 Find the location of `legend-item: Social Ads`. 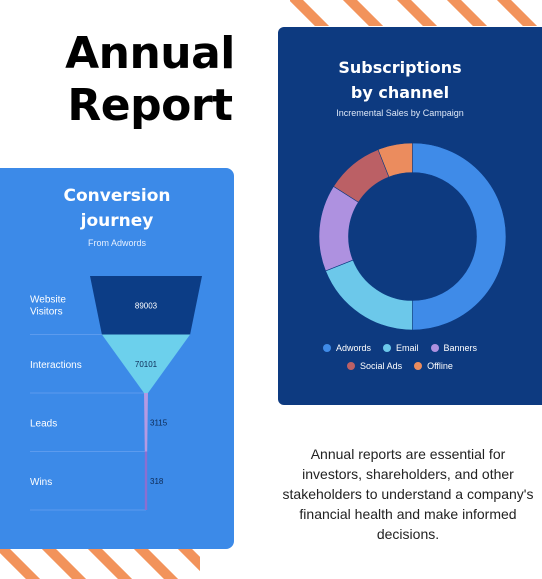

legend-item: Social Ads is located at coordinates (374, 366).